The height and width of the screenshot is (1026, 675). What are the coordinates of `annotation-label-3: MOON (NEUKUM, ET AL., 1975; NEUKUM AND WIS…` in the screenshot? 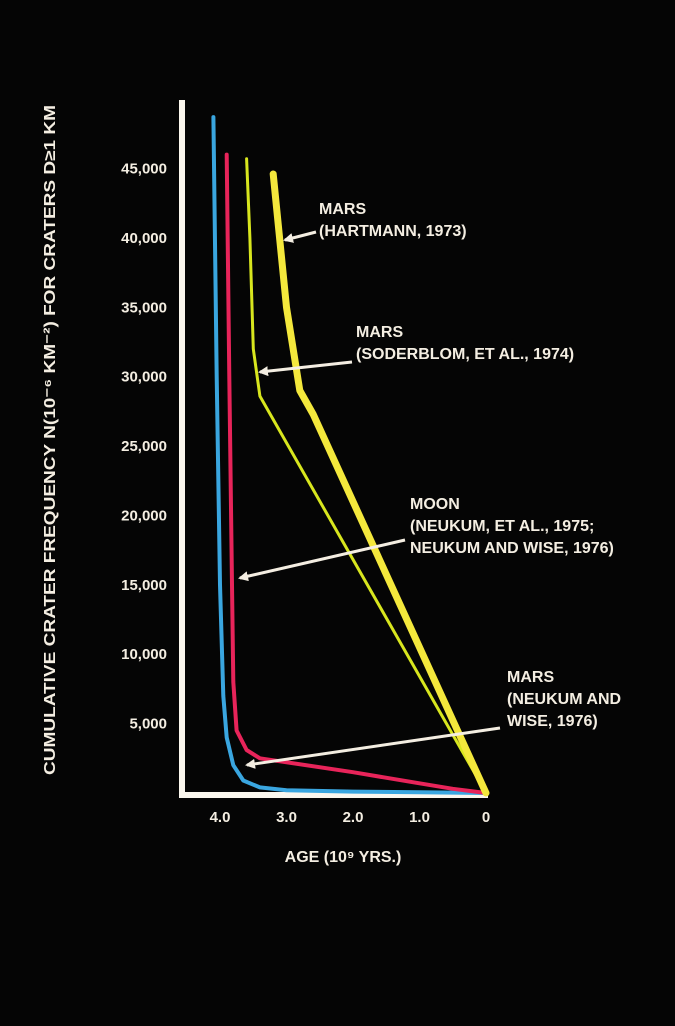 It's located at (512, 526).